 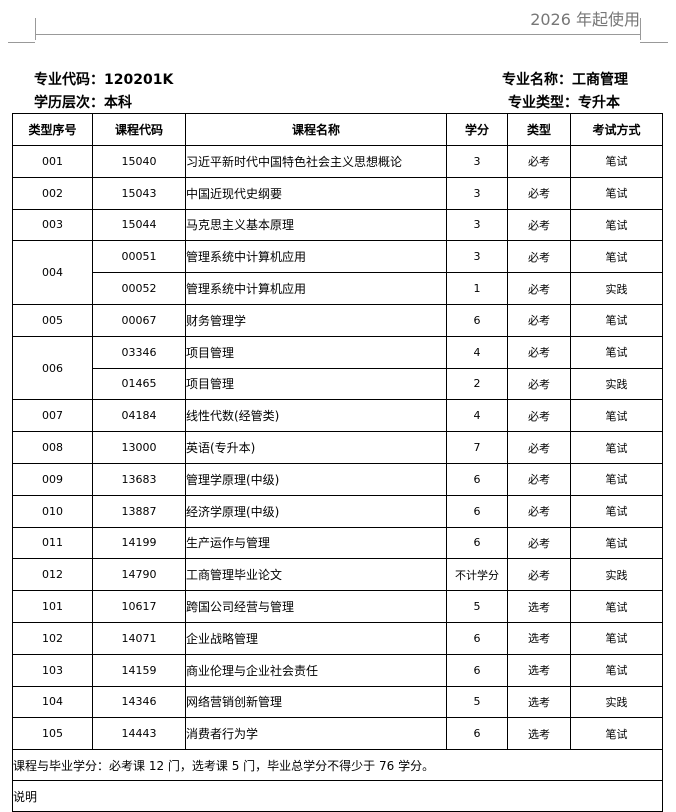 I want to click on course-row: 103 14159 商业伦理与企业社会责任 6 选考 笔试, so click(x=337, y=670).